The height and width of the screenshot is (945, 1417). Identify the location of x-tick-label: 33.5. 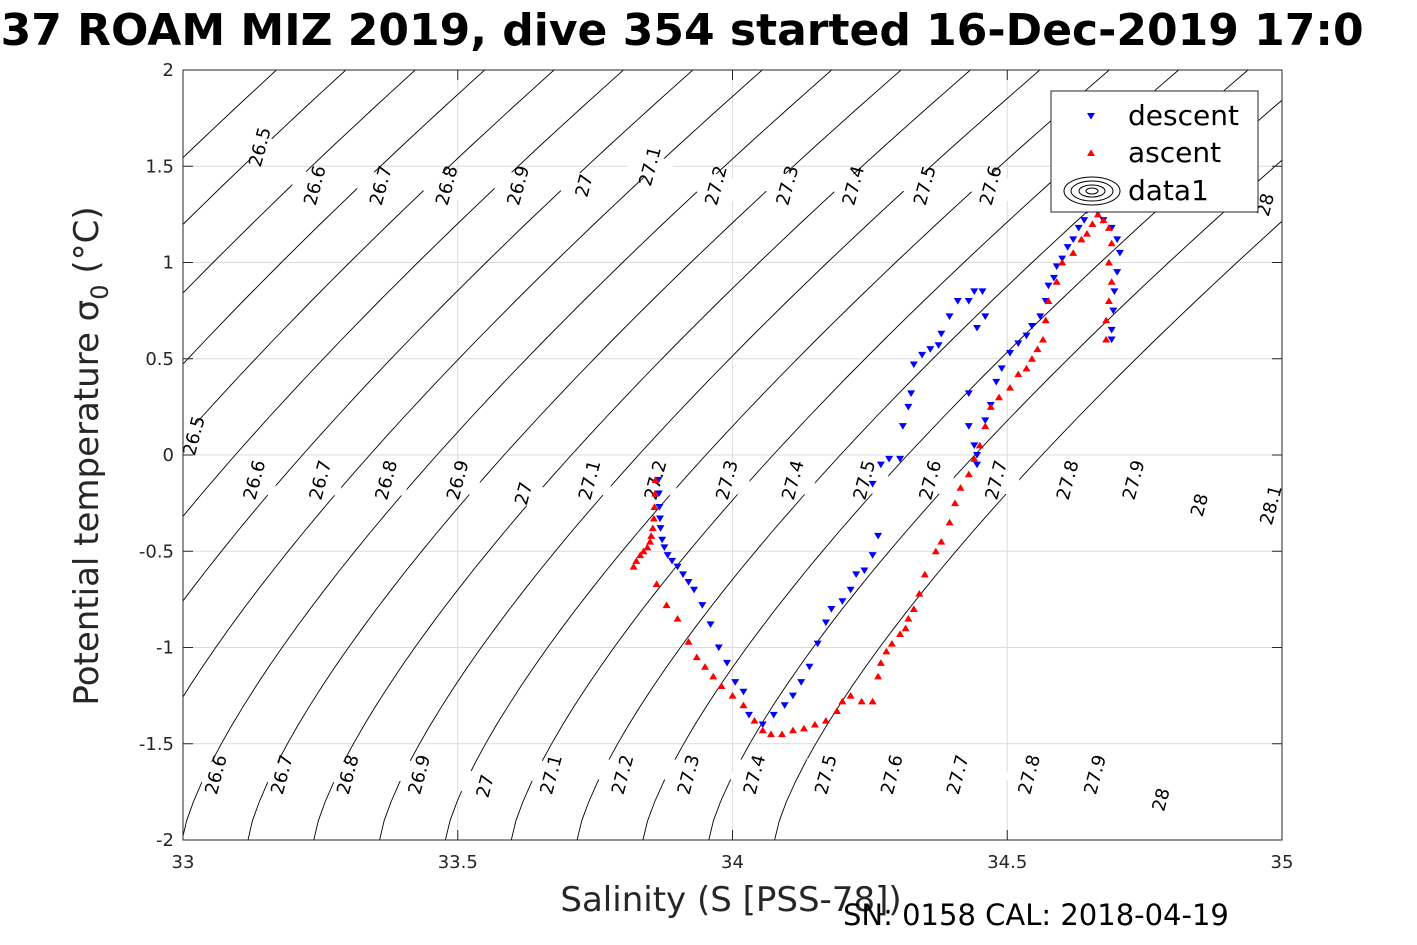
(458, 862).